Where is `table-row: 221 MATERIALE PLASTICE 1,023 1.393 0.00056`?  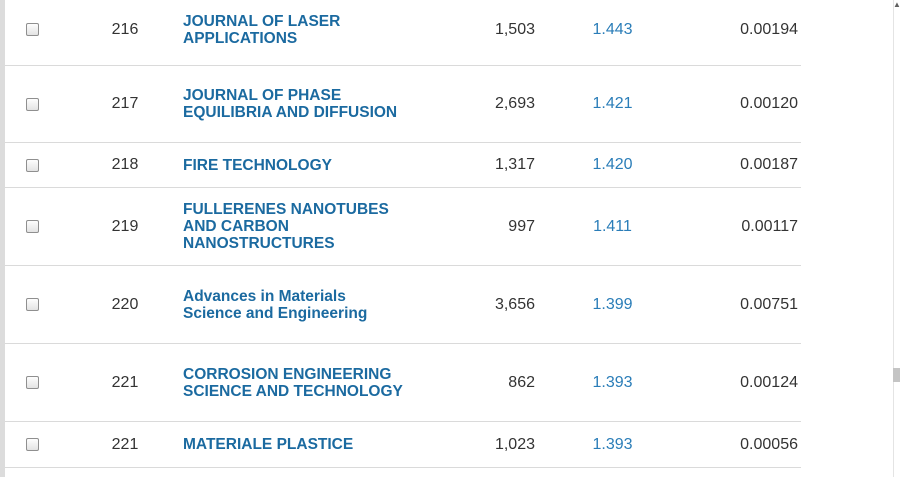
table-row: 221 MATERIALE PLASTICE 1,023 1.393 0.00056 is located at coordinates (403, 445).